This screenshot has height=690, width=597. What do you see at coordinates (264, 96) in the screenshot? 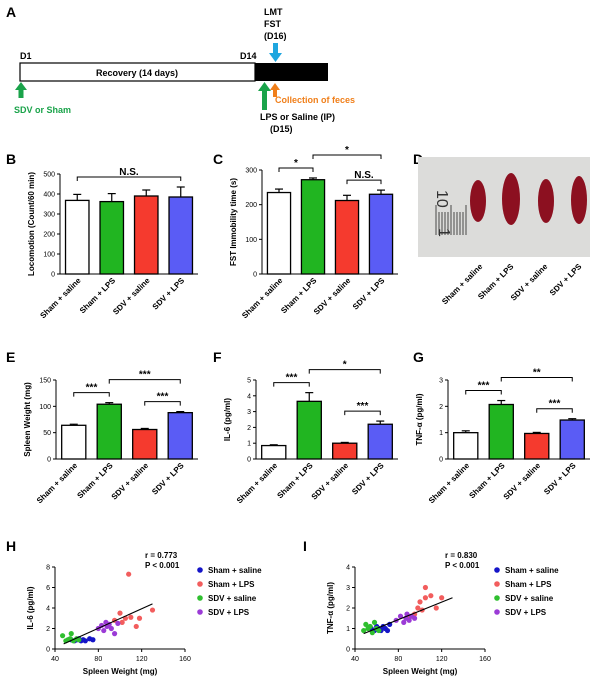
I see `lps-arrow-icon` at bounding box center [264, 96].